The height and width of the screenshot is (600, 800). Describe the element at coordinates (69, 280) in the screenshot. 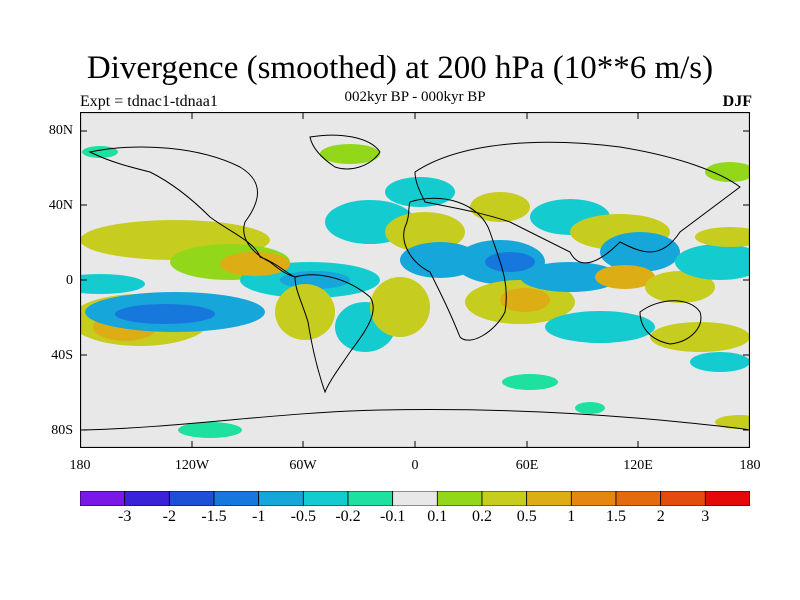

I see `lat-tick-0: 0` at that location.